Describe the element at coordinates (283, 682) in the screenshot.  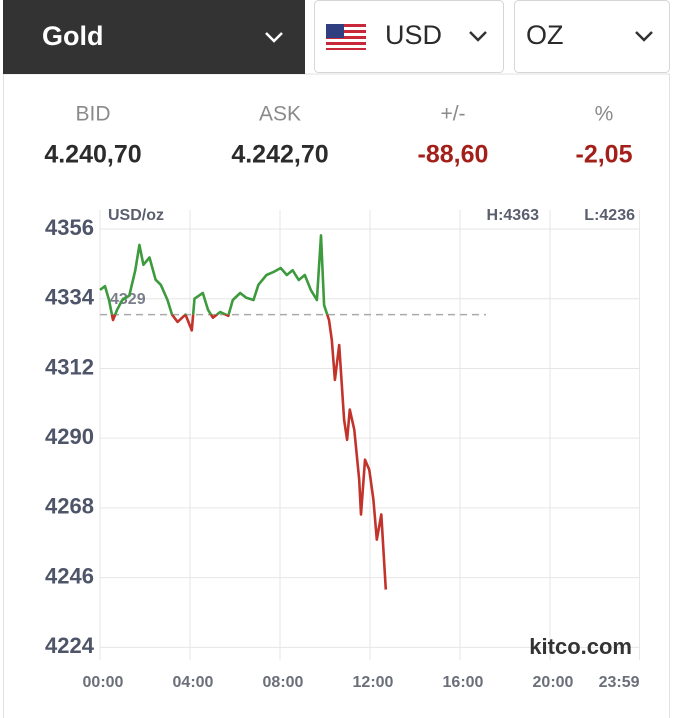
I see `x-tick-label: 08:00` at that location.